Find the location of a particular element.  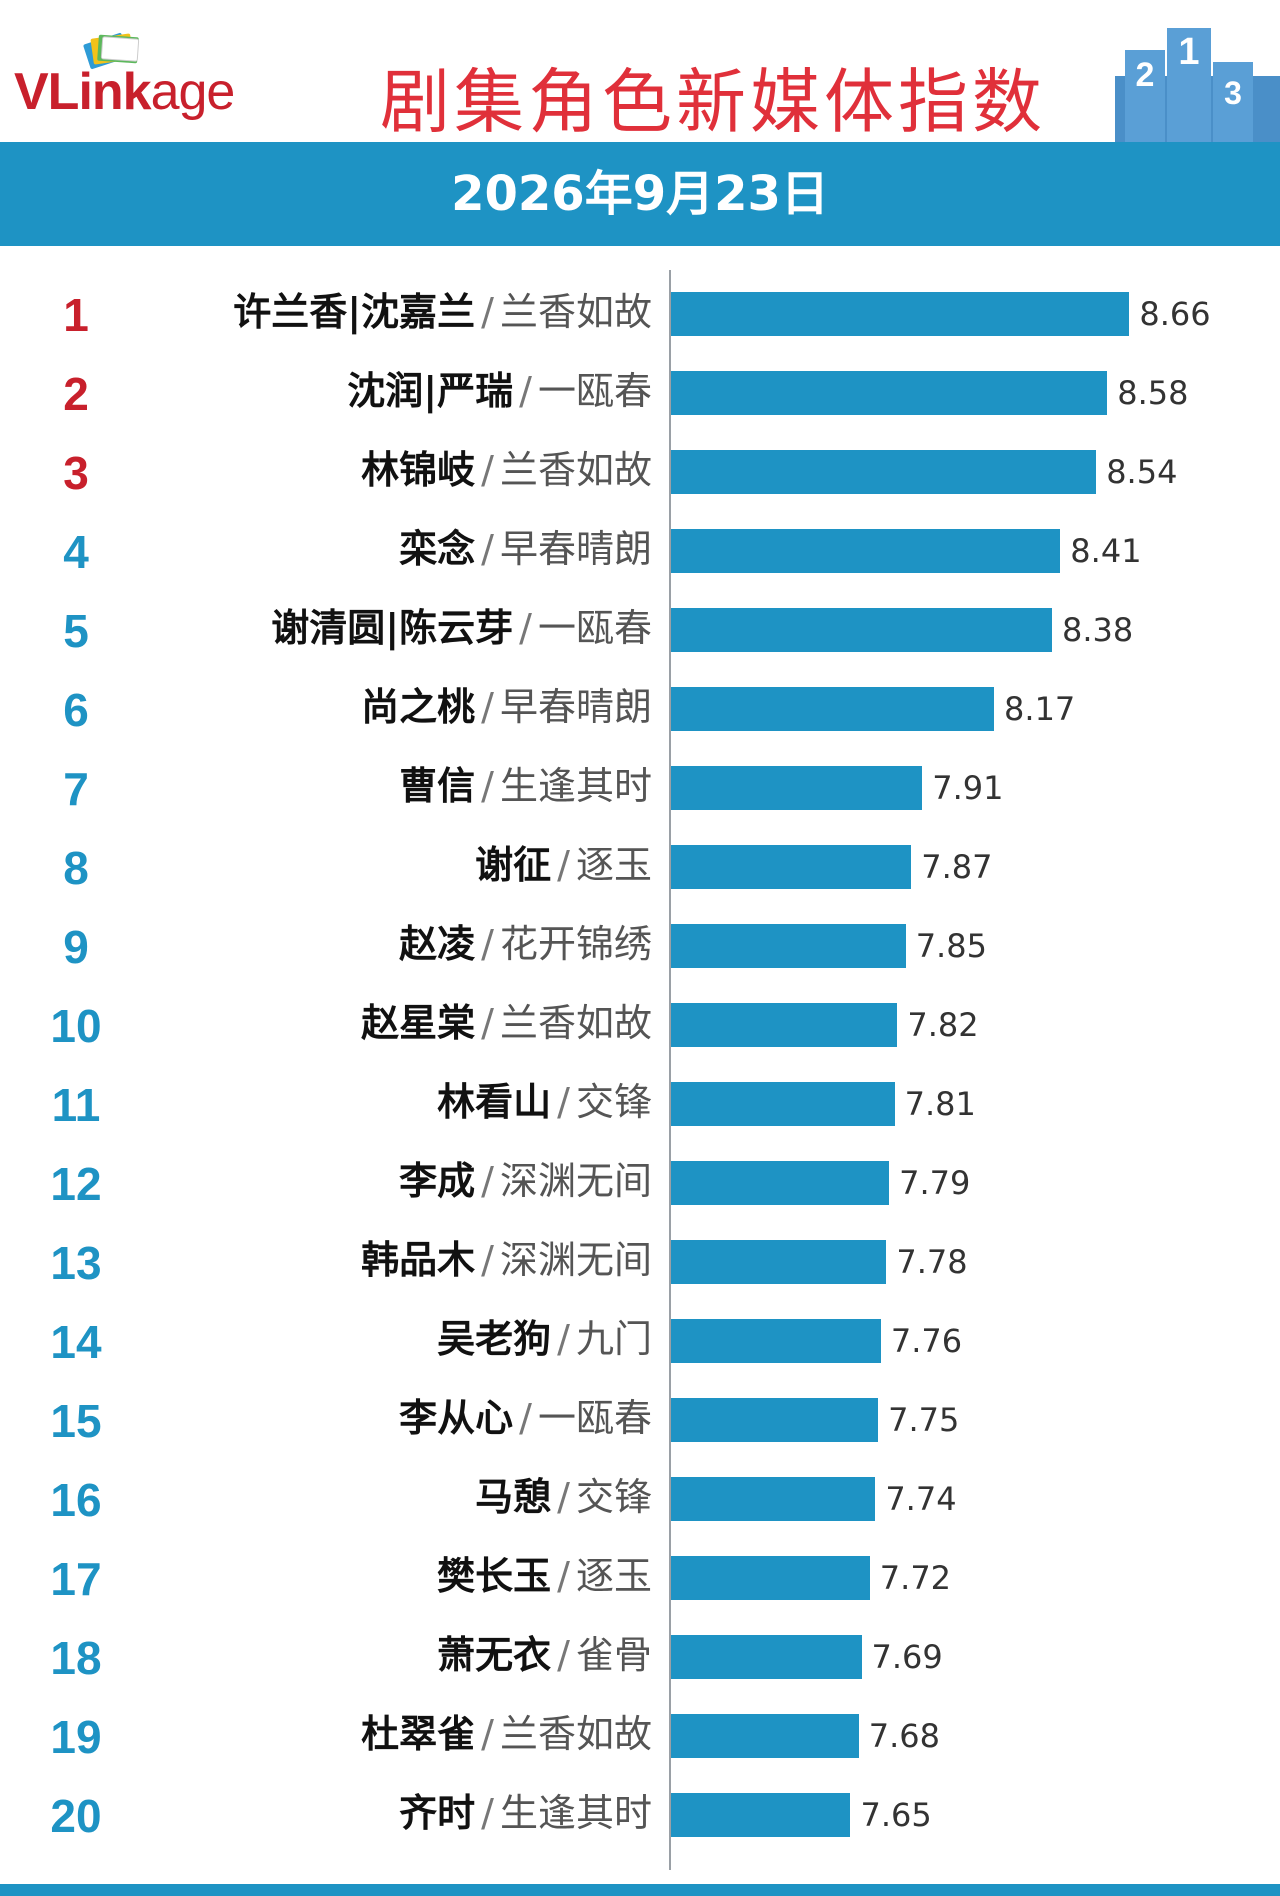

chart-row: 18 萧无衣 / 雀骨 7.69 is located at coordinates (640, 1652).